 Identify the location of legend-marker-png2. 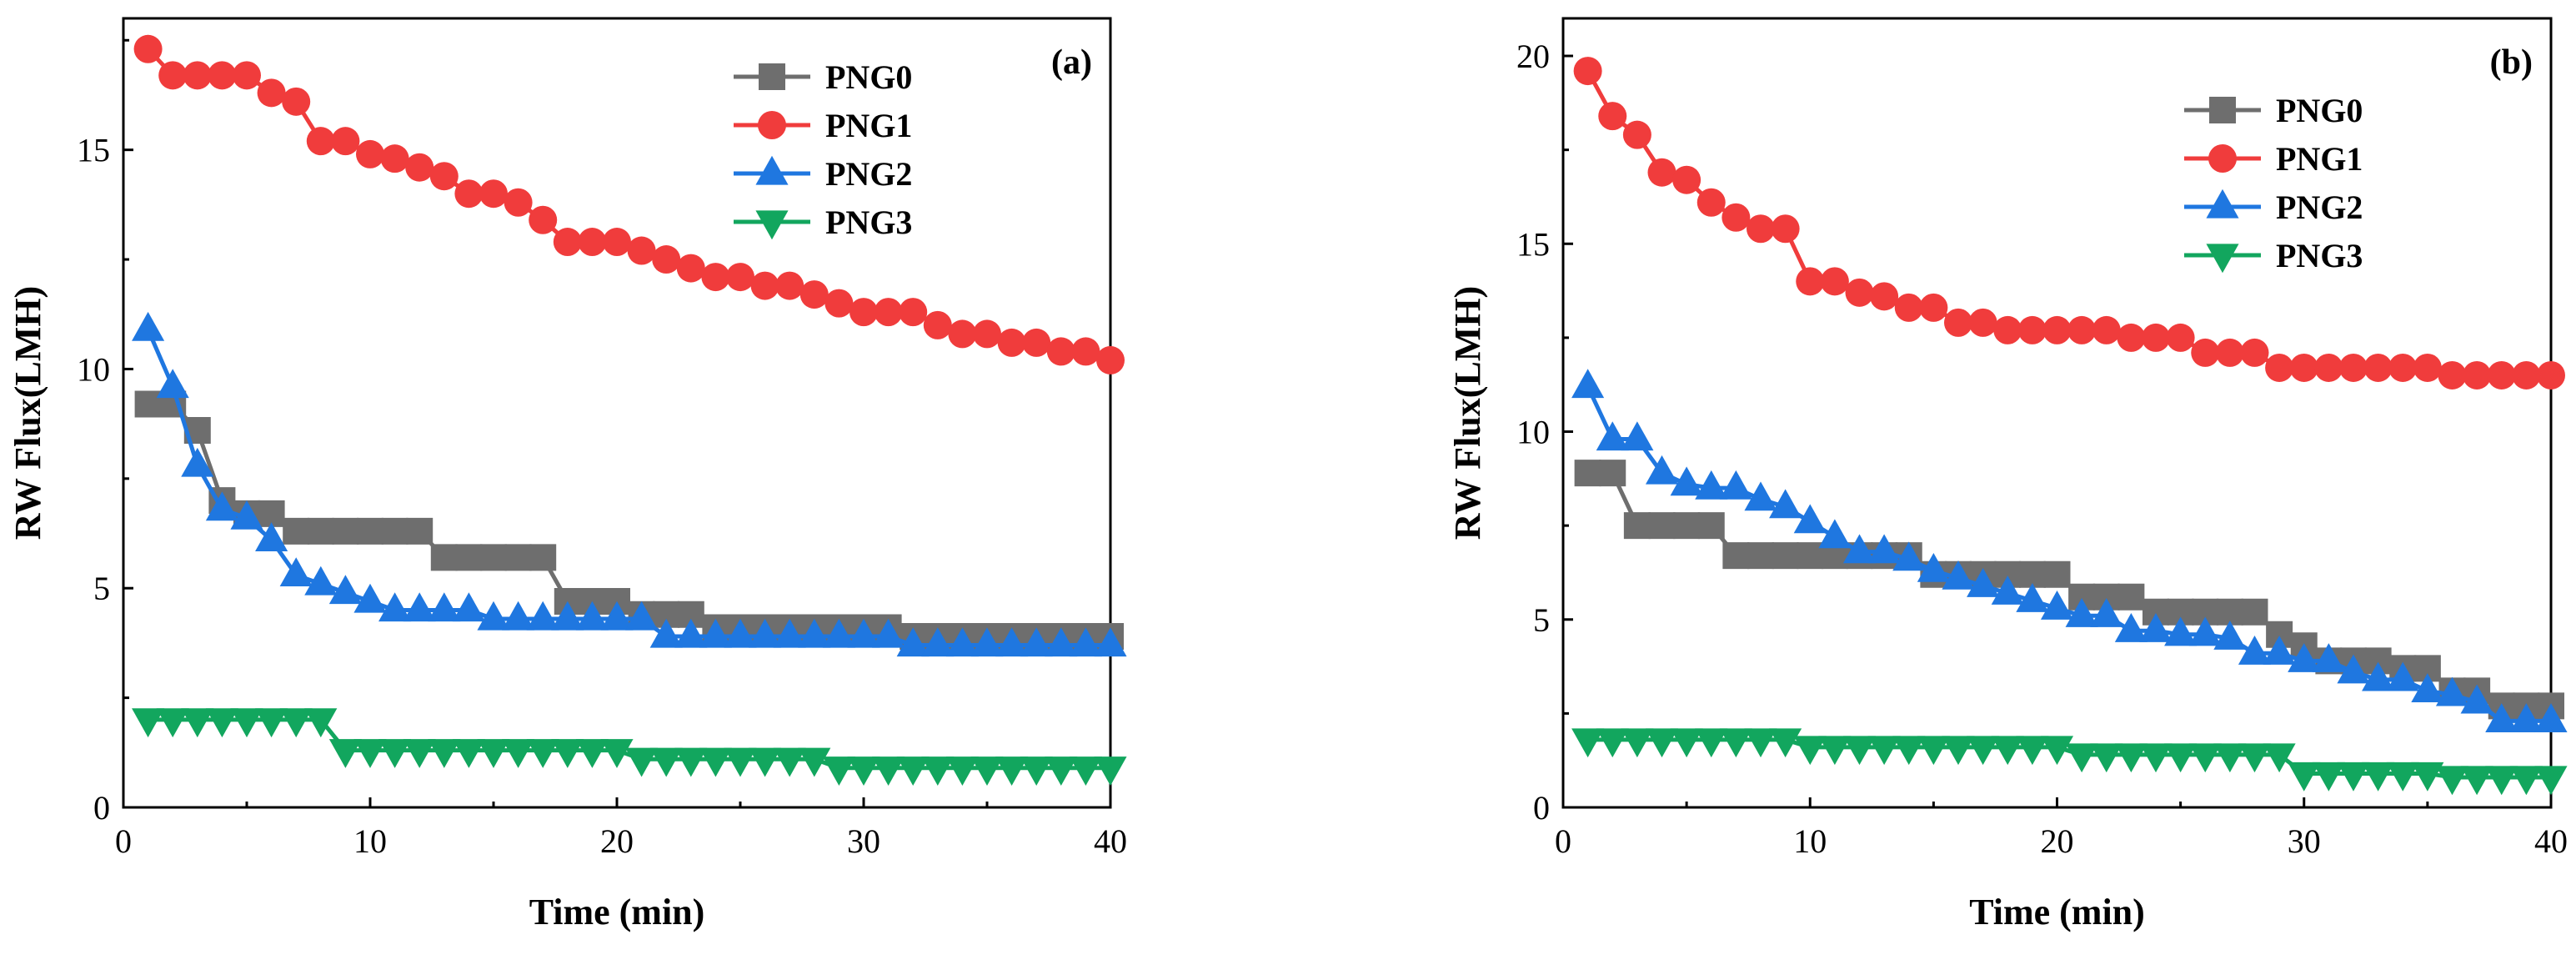
(2222, 203).